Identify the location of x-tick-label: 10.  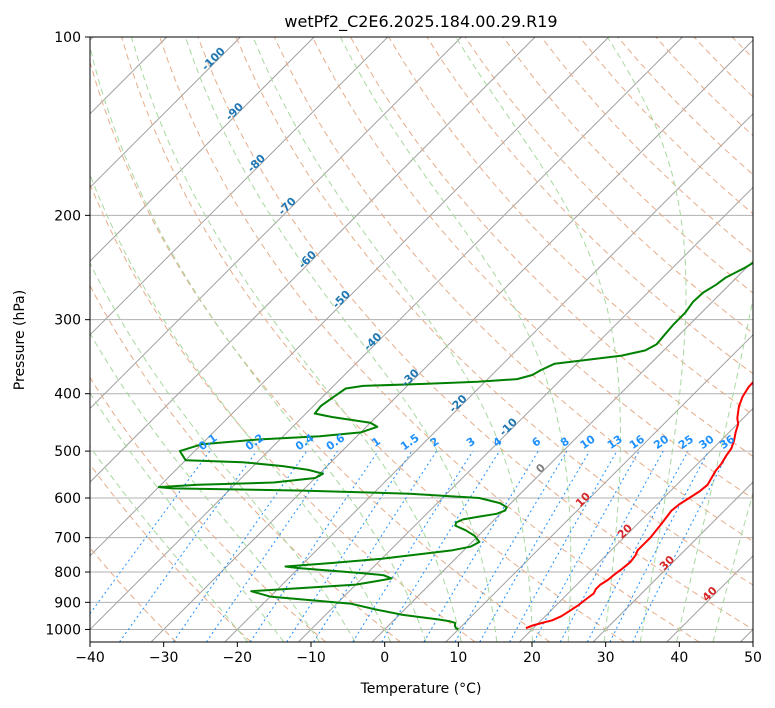
(458, 658).